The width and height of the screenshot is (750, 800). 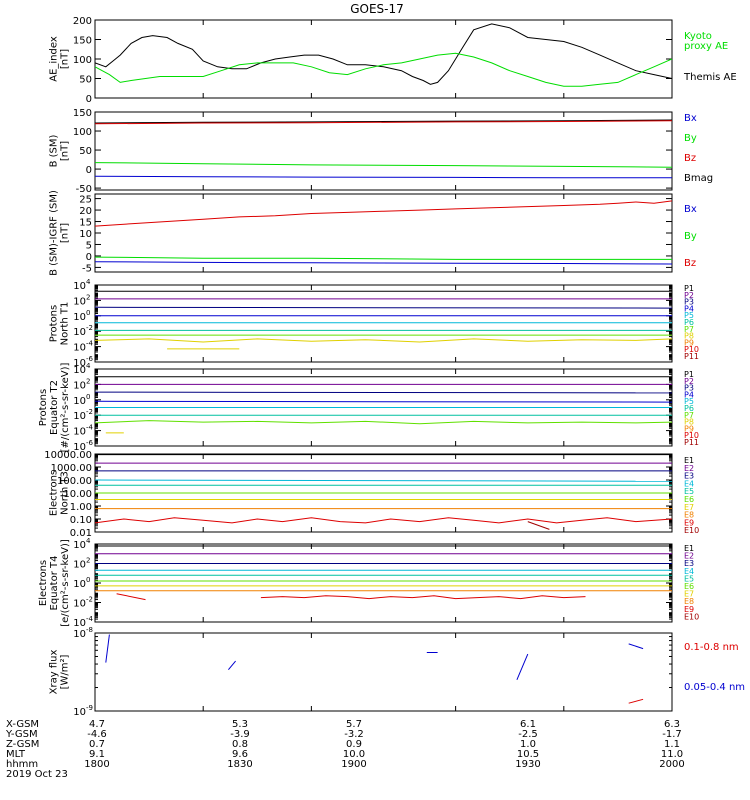 I want to click on x-row-value: 11.0, so click(x=672, y=754).